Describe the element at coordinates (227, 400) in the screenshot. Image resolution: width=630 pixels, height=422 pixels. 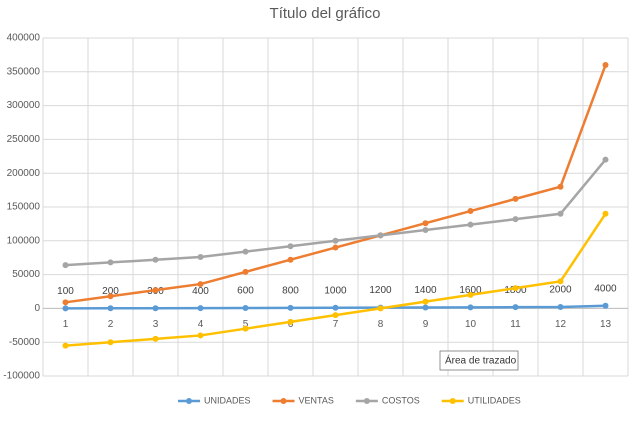
I see `legend-label: UNIDADES` at that location.